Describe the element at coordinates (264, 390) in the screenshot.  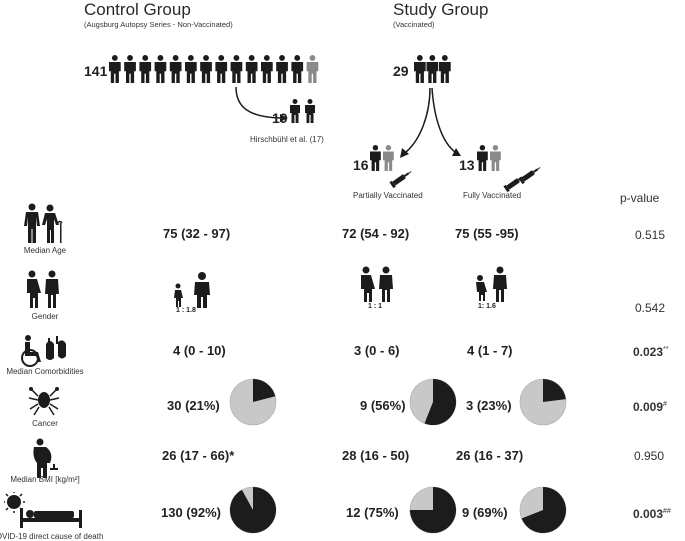
I see `pie-cancer-control-slice` at that location.